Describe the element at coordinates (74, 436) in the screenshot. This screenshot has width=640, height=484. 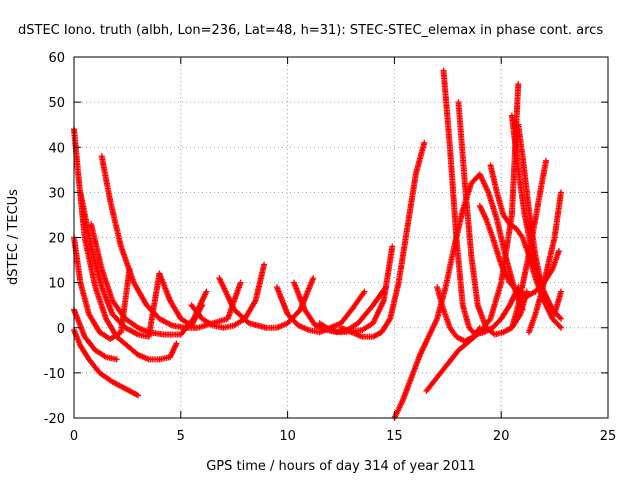
I see `x-tick-label: 0` at that location.